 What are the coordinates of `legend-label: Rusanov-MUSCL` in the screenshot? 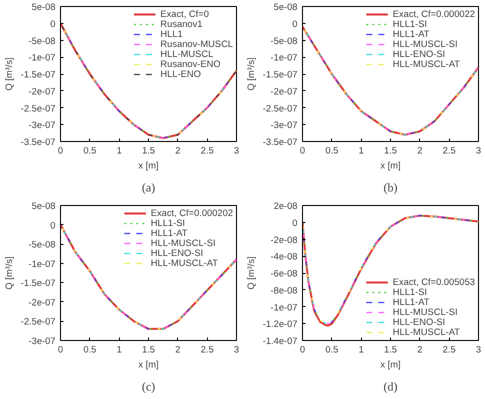 It's located at (196, 44).